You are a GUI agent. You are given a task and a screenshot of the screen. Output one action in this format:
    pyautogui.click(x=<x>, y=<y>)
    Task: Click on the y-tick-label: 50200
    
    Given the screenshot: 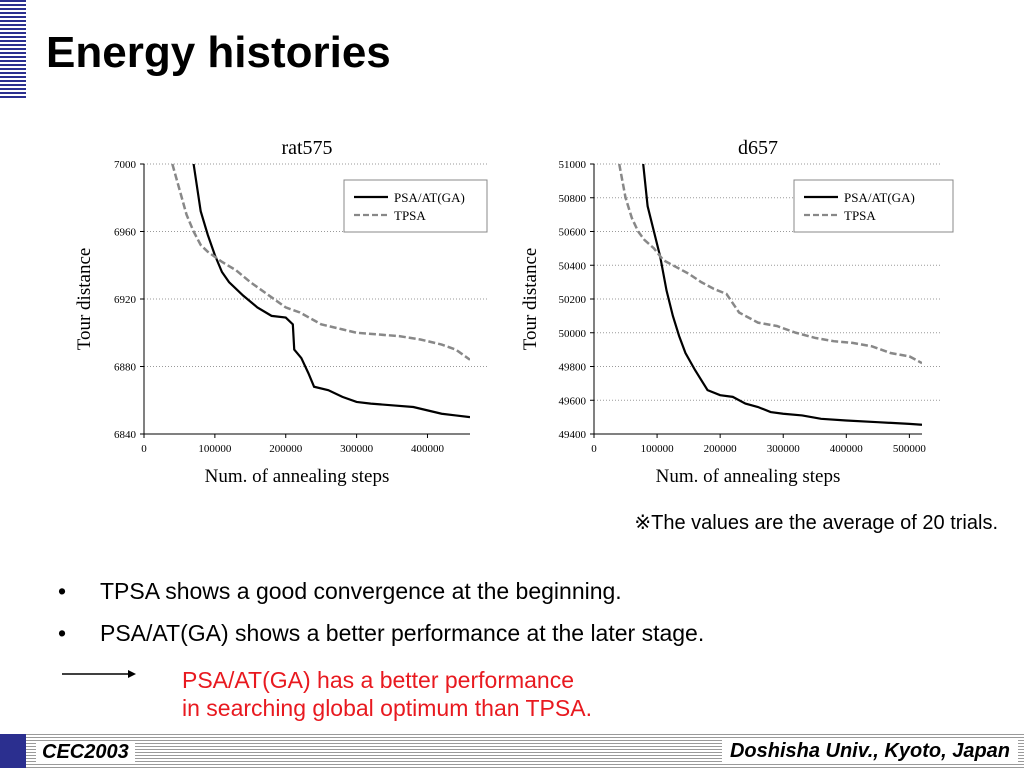 What is the action you would take?
    pyautogui.click(x=573, y=300)
    